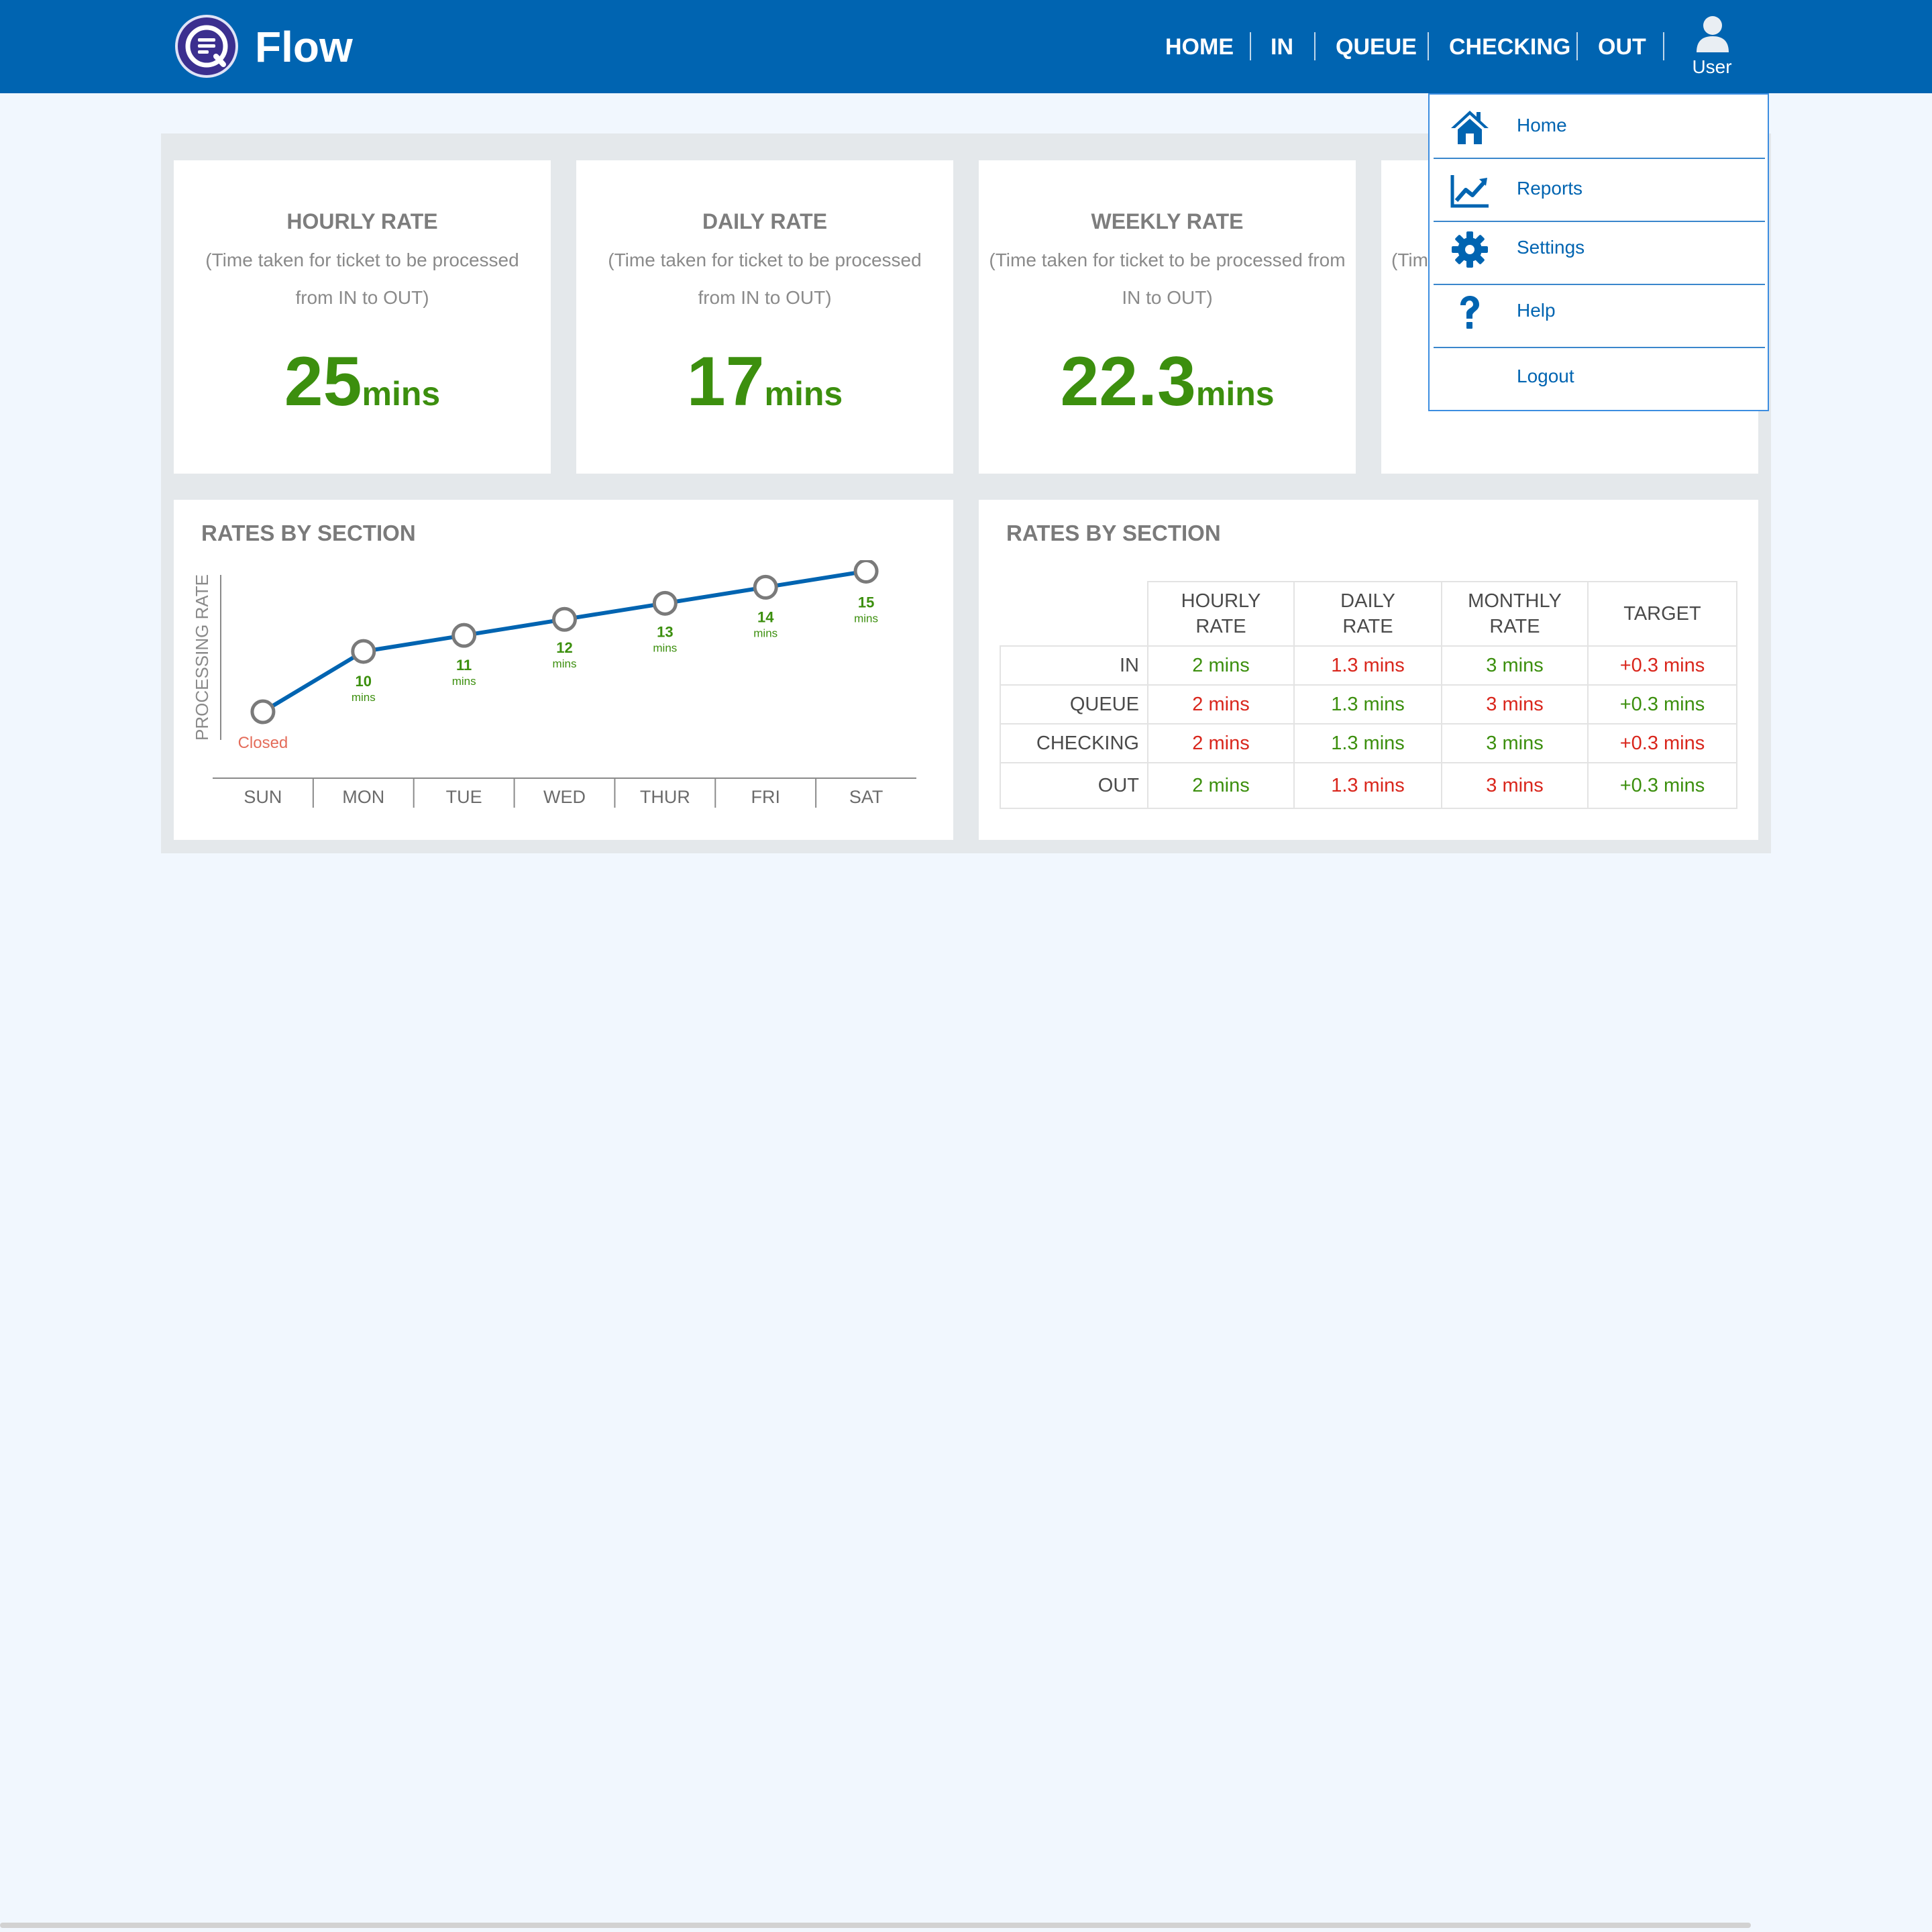 This screenshot has width=1932, height=1932. I want to click on hourly-rate-title: HOURLY RATE, so click(362, 221).